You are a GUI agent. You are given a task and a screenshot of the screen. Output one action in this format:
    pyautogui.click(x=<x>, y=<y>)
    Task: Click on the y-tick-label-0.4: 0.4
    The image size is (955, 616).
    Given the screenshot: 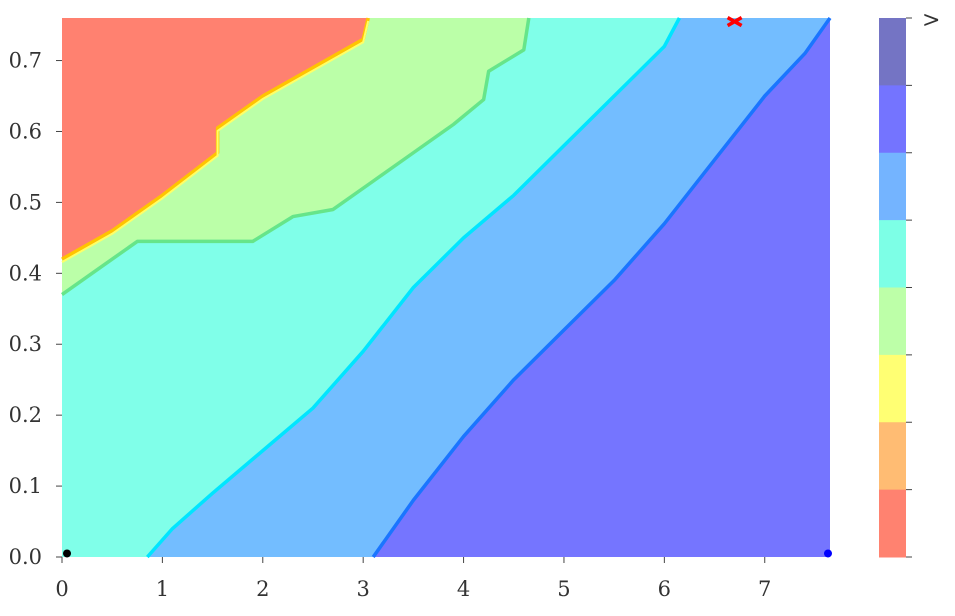 What is the action you would take?
    pyautogui.click(x=25, y=273)
    